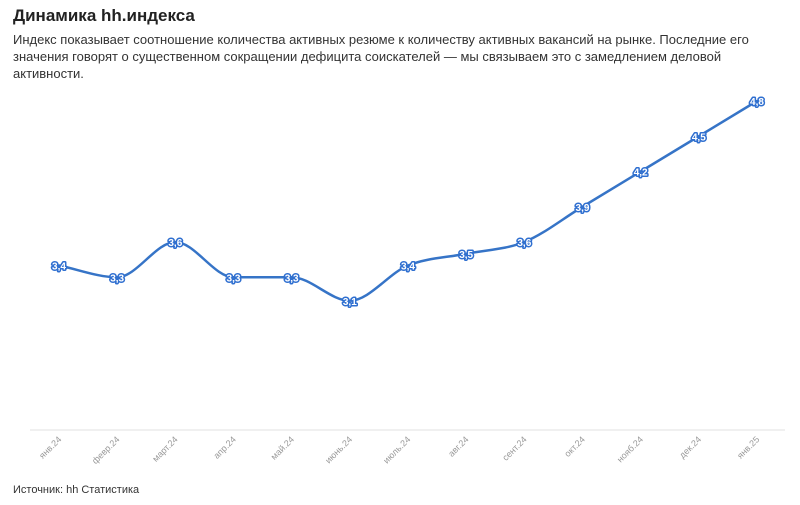  Describe the element at coordinates (117, 278) in the screenshot. I see `data-label-1: 3,3` at that location.